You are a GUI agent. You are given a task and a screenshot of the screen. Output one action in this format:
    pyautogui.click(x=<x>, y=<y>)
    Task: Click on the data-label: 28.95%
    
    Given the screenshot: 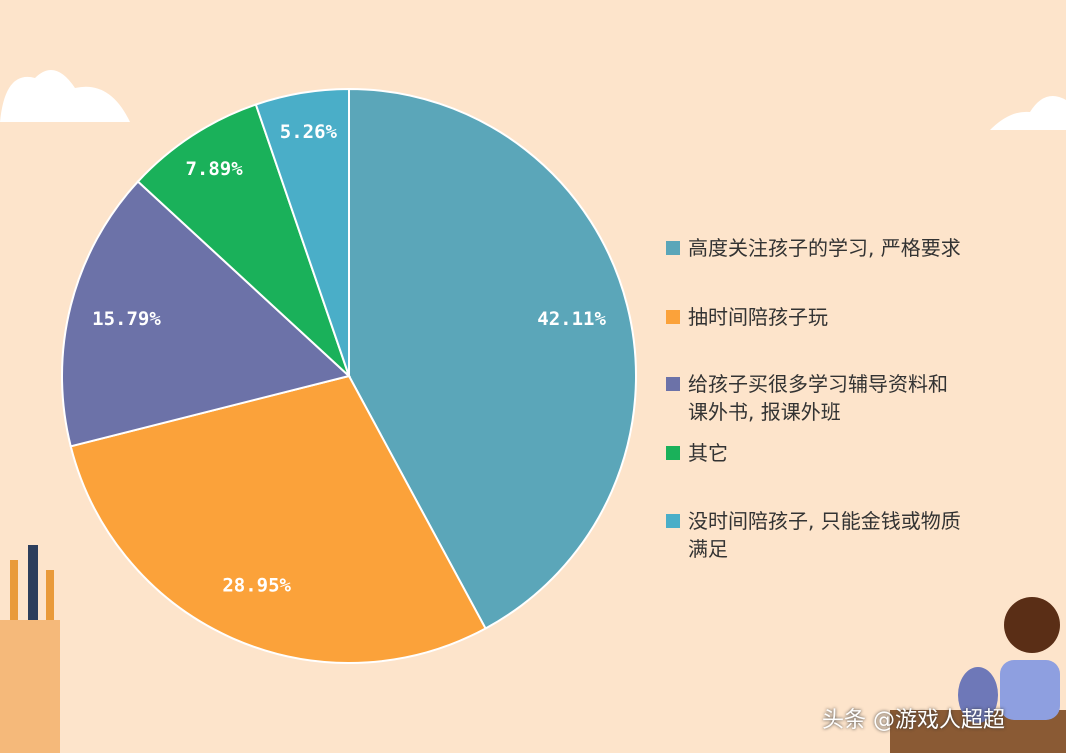 What is the action you would take?
    pyautogui.click(x=256, y=586)
    